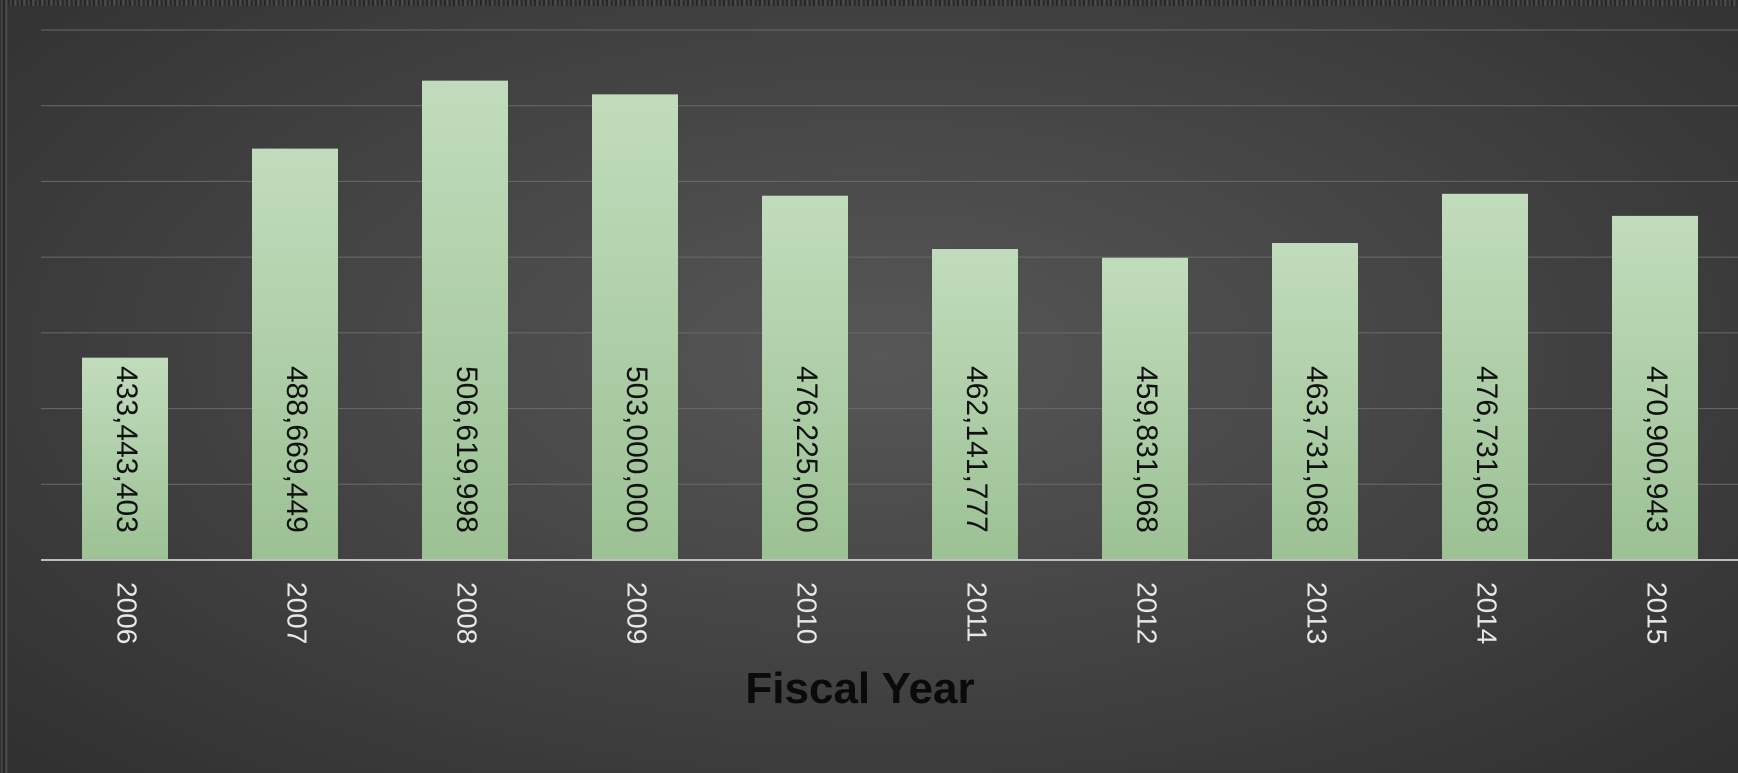 The width and height of the screenshot is (1738, 773). I want to click on x-axis-title: Fiscal Year, so click(859, 688).